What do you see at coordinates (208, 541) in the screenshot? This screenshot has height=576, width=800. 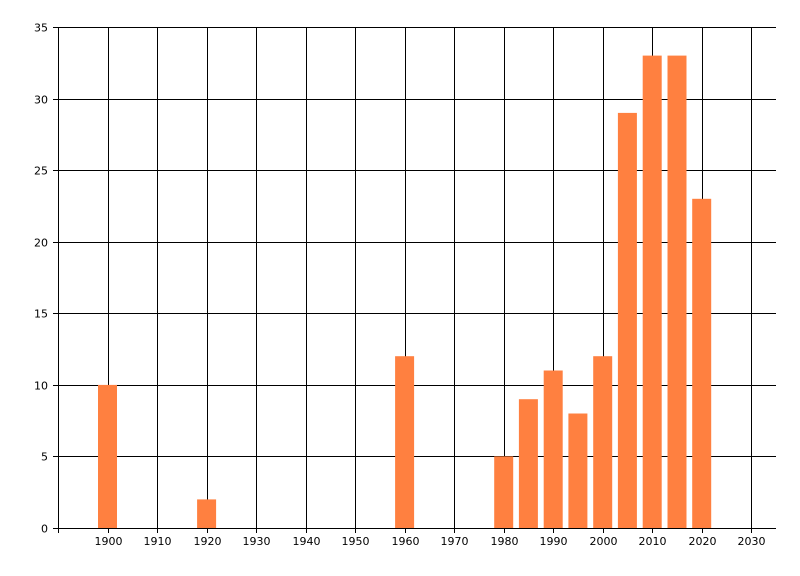 I see `x-tick-label: 1920` at bounding box center [208, 541].